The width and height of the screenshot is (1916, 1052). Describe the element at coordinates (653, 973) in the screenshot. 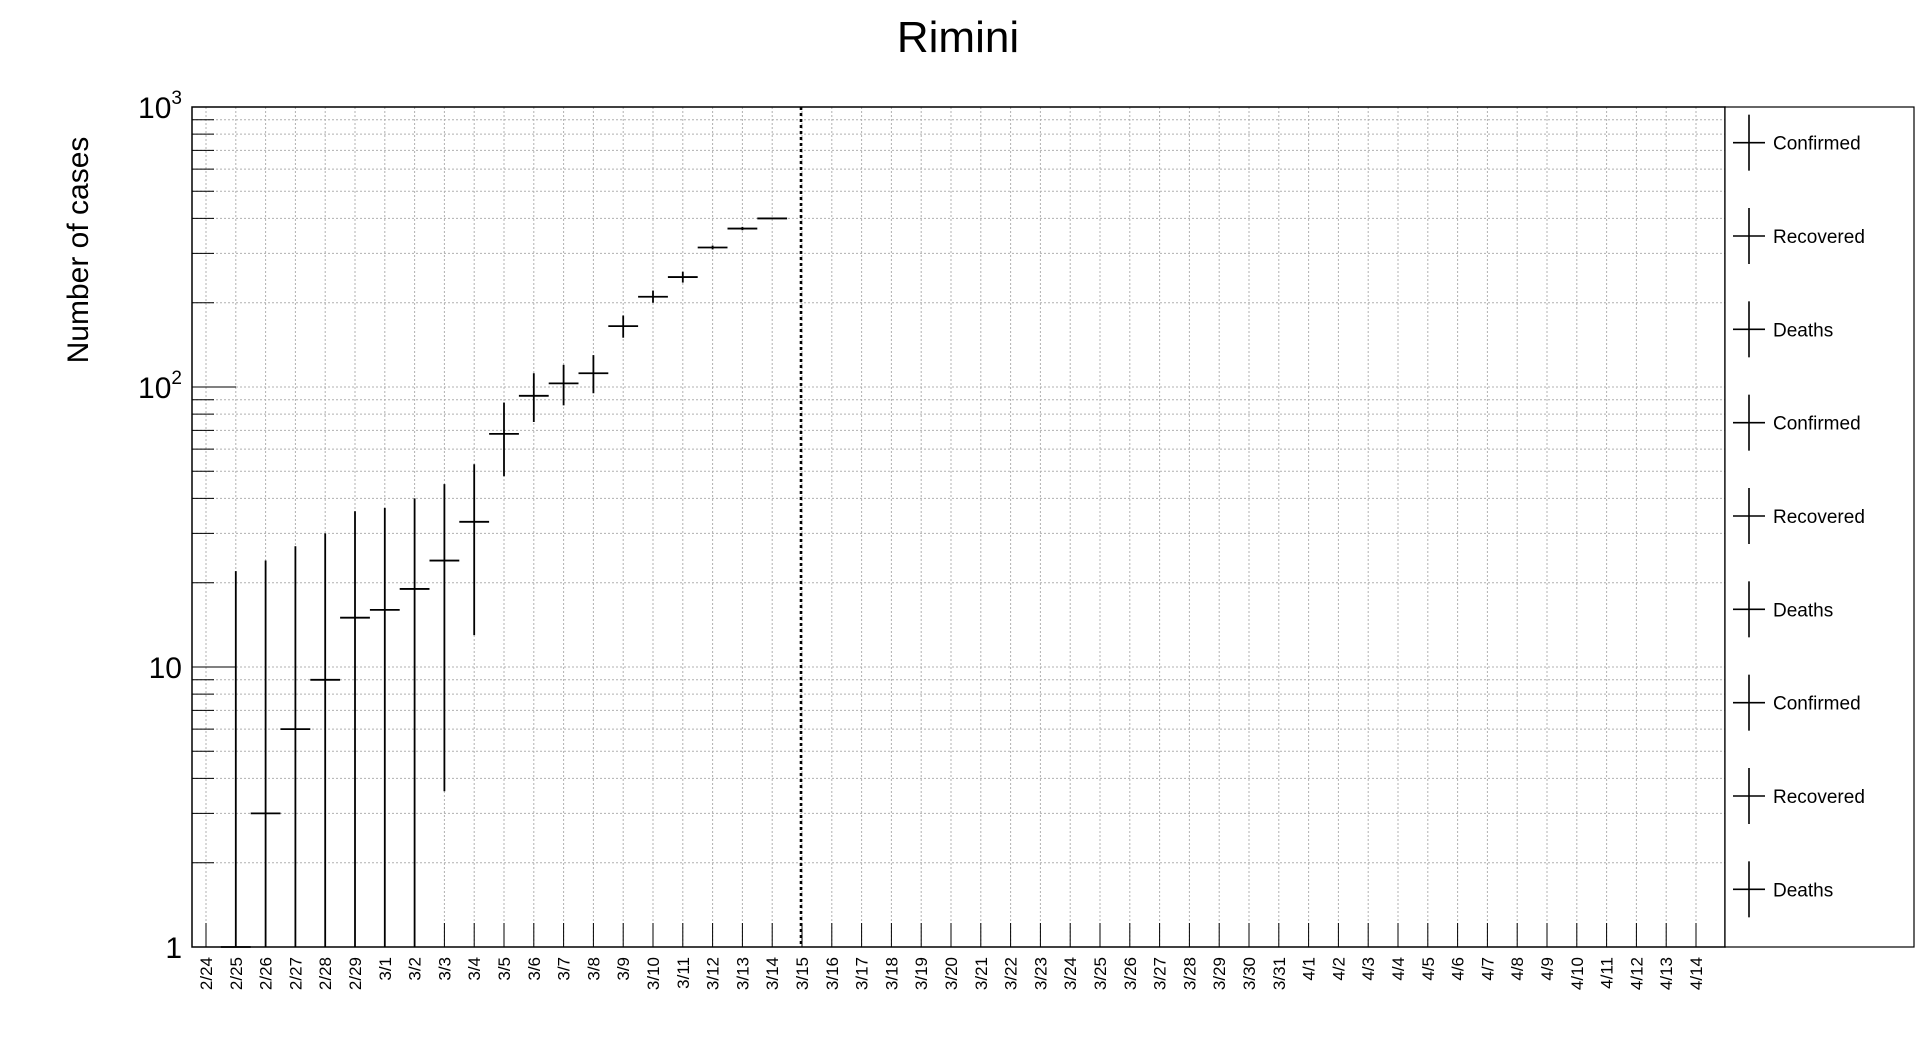

I see `x-tick-label: 3/10` at that location.